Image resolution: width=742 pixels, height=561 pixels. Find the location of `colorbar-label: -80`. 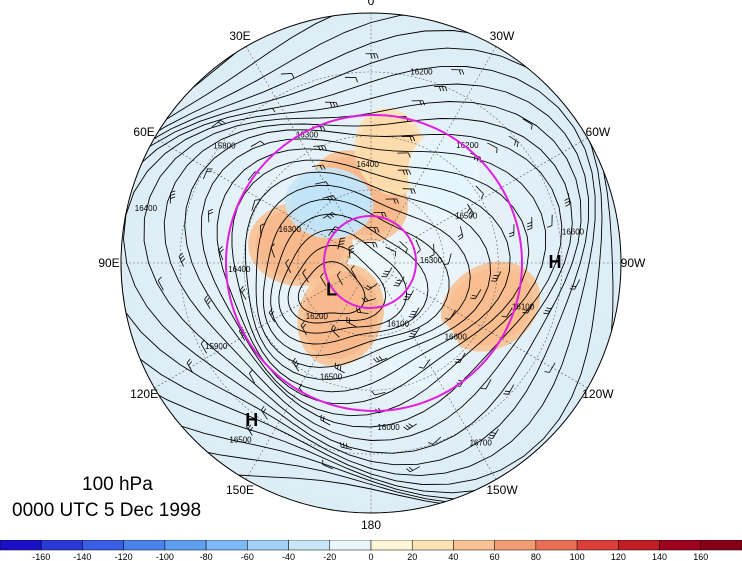

colorbar-label: -80 is located at coordinates (206, 556).